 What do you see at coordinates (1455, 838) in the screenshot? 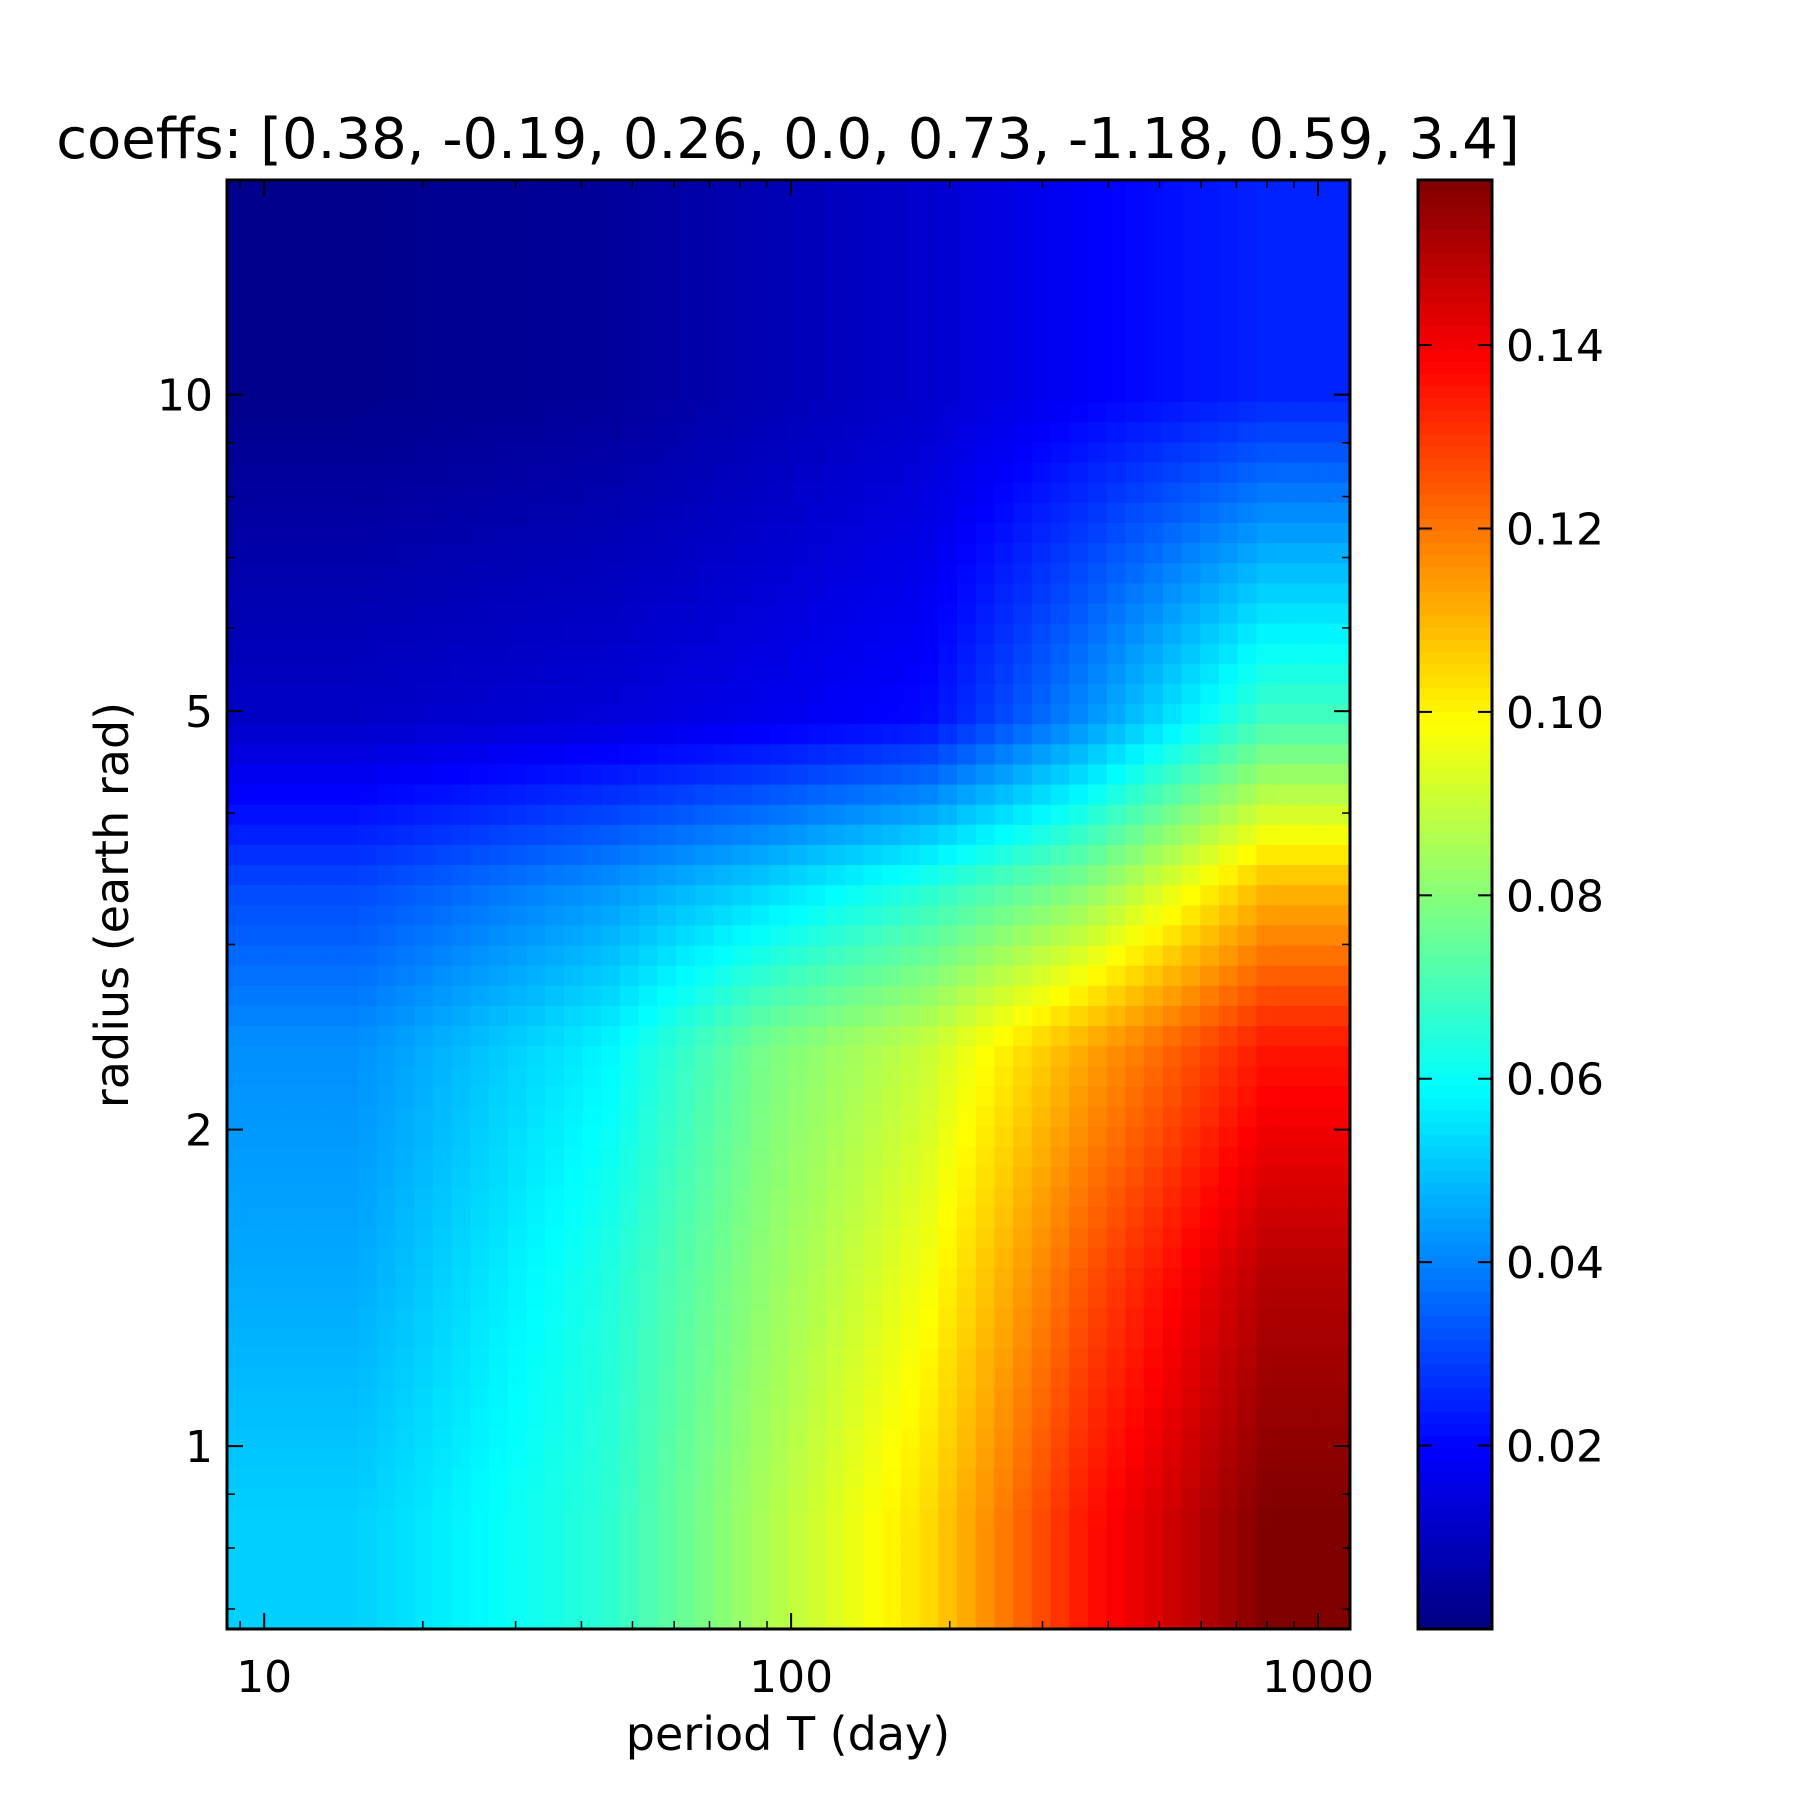
I see `colorbar-segment` at bounding box center [1455, 838].